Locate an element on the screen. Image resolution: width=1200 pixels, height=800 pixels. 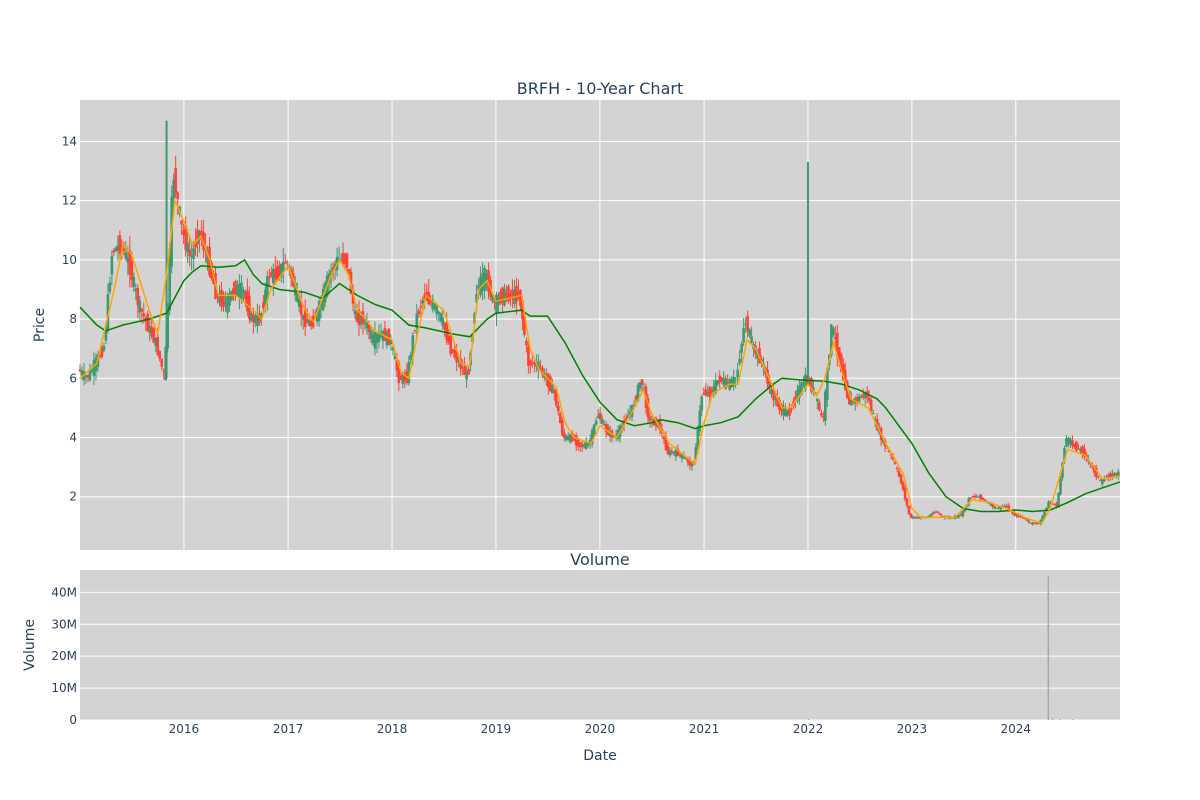
price-y-tick-label: 8 is located at coordinates (73, 319).